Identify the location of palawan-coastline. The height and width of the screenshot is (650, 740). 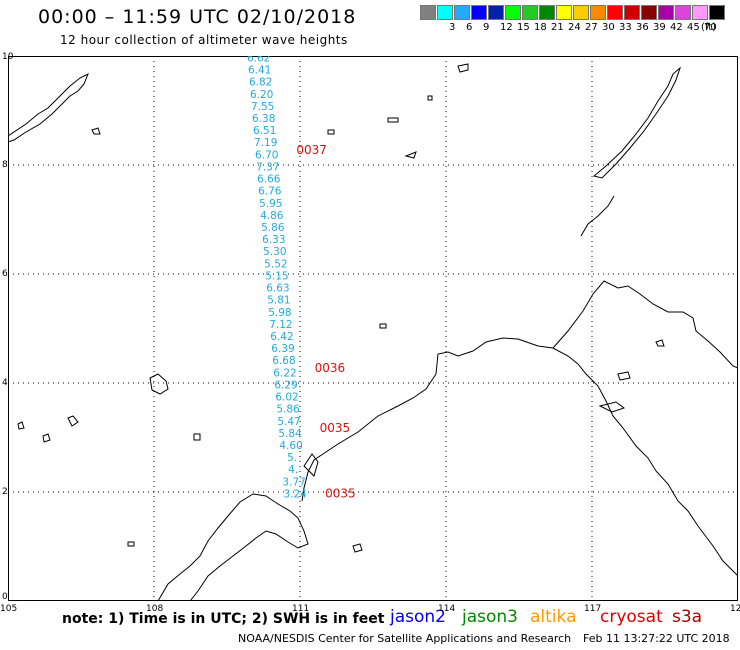
(637, 122).